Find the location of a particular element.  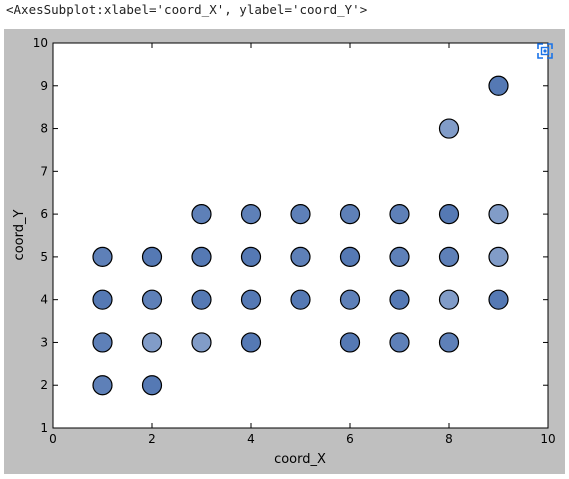

x-tick-label: 10 is located at coordinates (547, 439).